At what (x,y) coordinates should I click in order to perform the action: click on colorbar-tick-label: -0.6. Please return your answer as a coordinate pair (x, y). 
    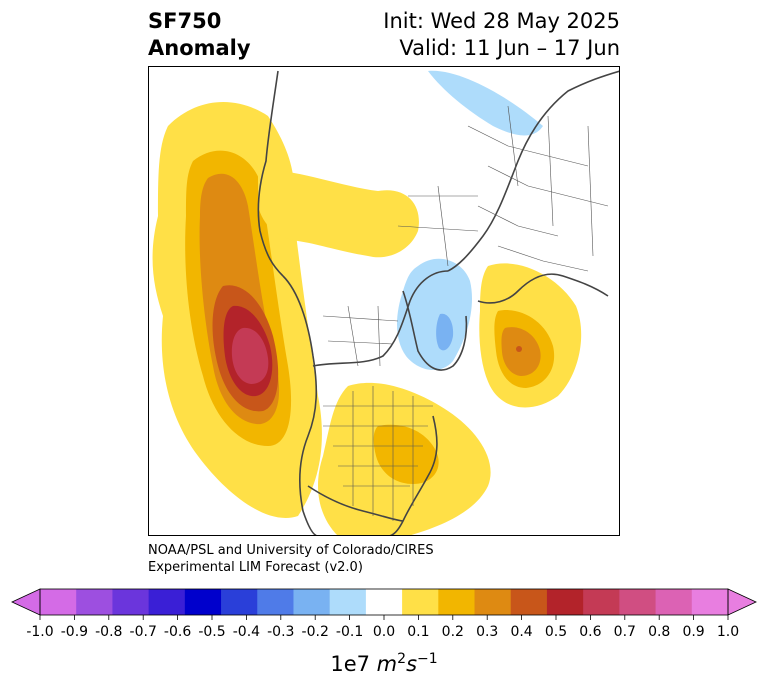
    Looking at the image, I should click on (177, 632).